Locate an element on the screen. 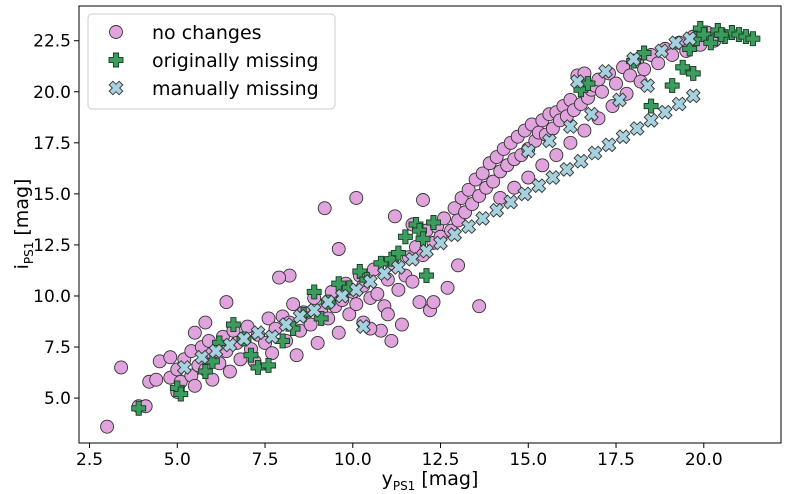 The height and width of the screenshot is (494, 789). legend-label-originally-missing: originally missing is located at coordinates (235, 61).